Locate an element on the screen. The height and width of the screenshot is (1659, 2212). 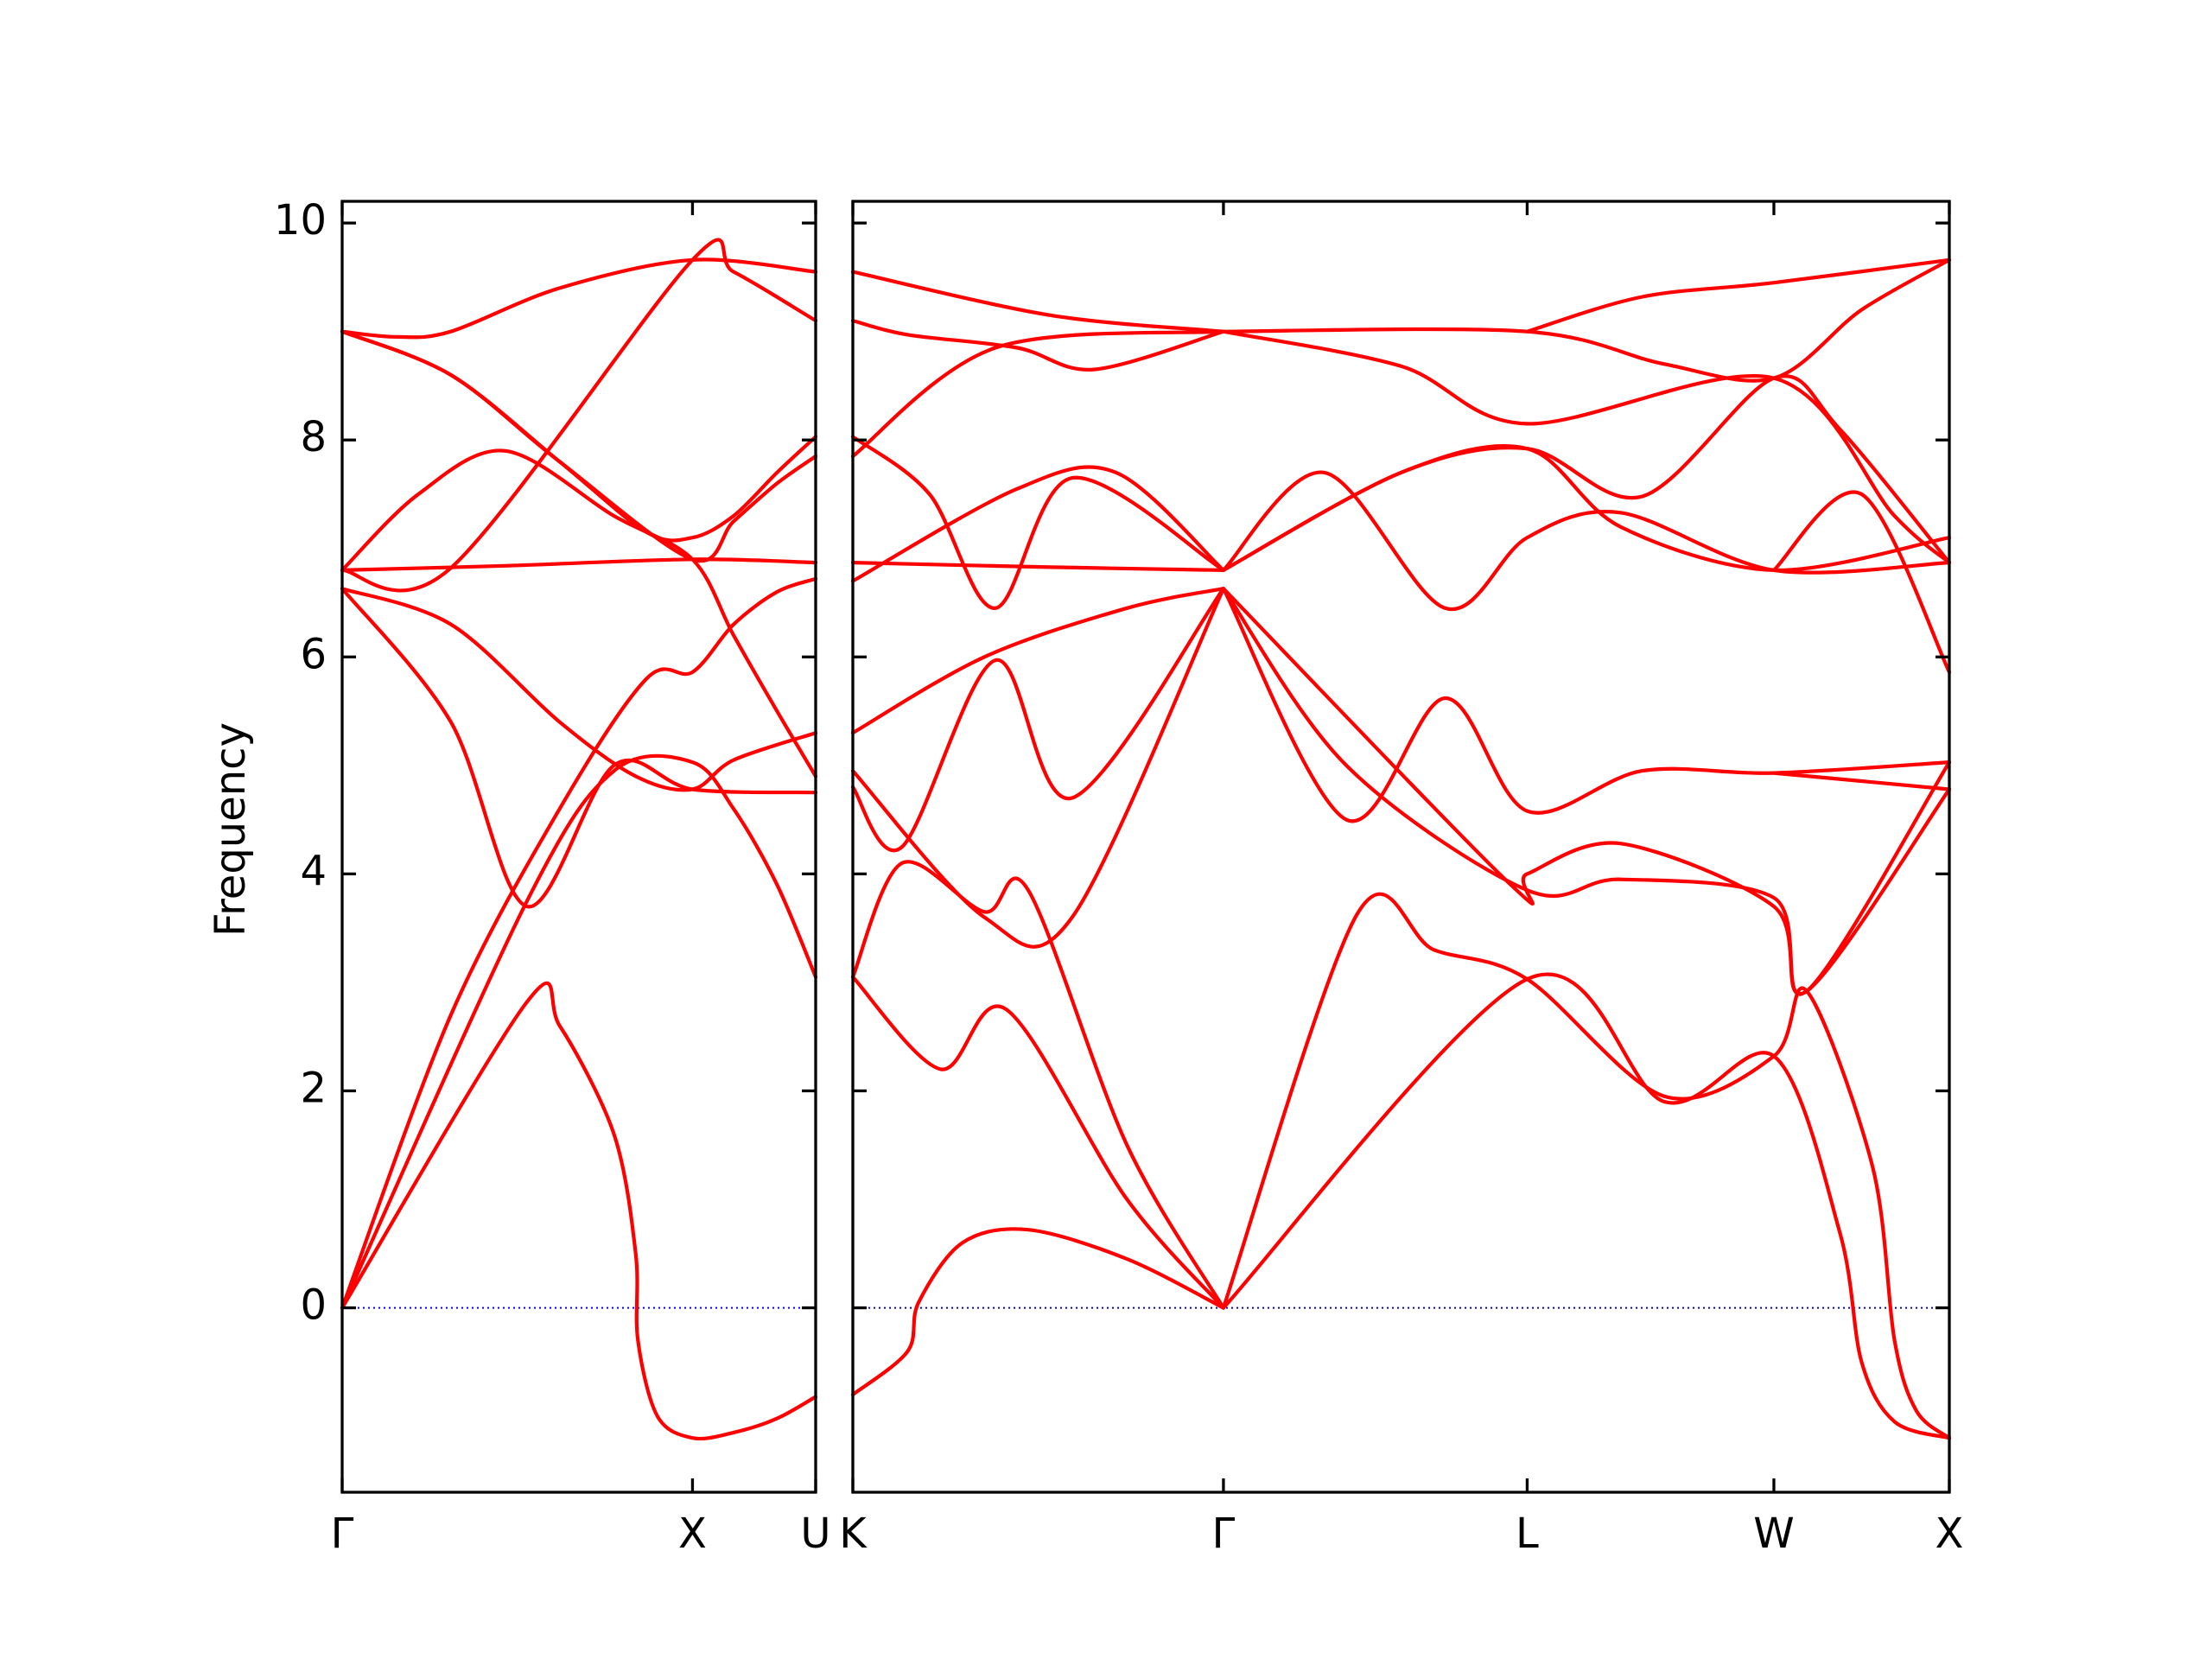
ytick-label: 8 is located at coordinates (313, 437).